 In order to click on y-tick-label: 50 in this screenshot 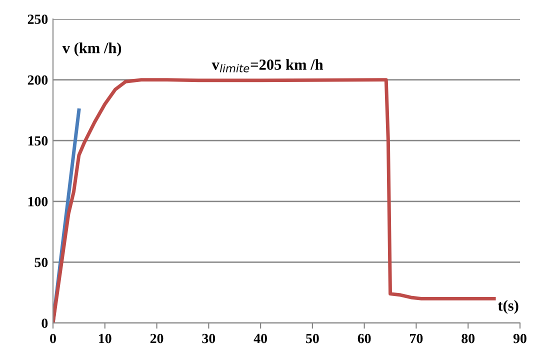, I will do `click(41, 263)`.